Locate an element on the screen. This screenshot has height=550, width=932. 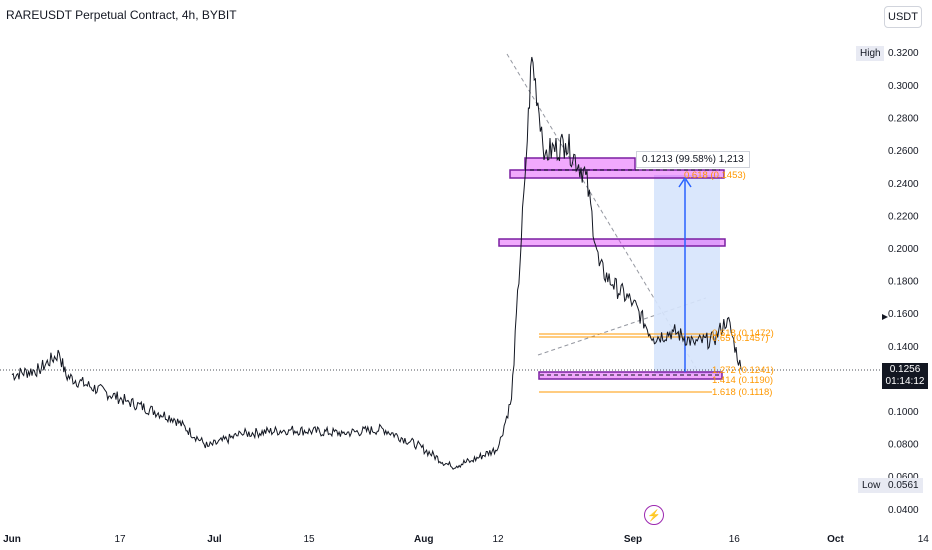
fib-label-low-b: 1.414 (0.1190) is located at coordinates (742, 380).